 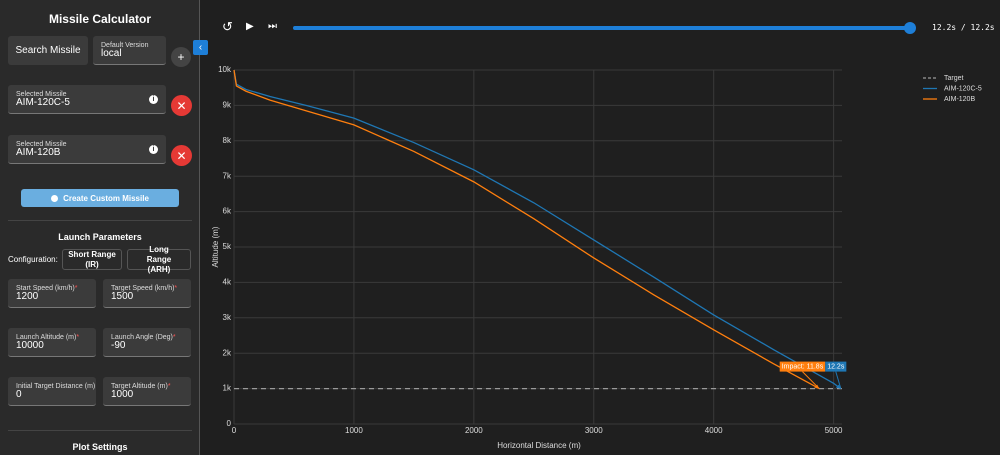 I want to click on field-value: 1500, so click(x=122, y=296).